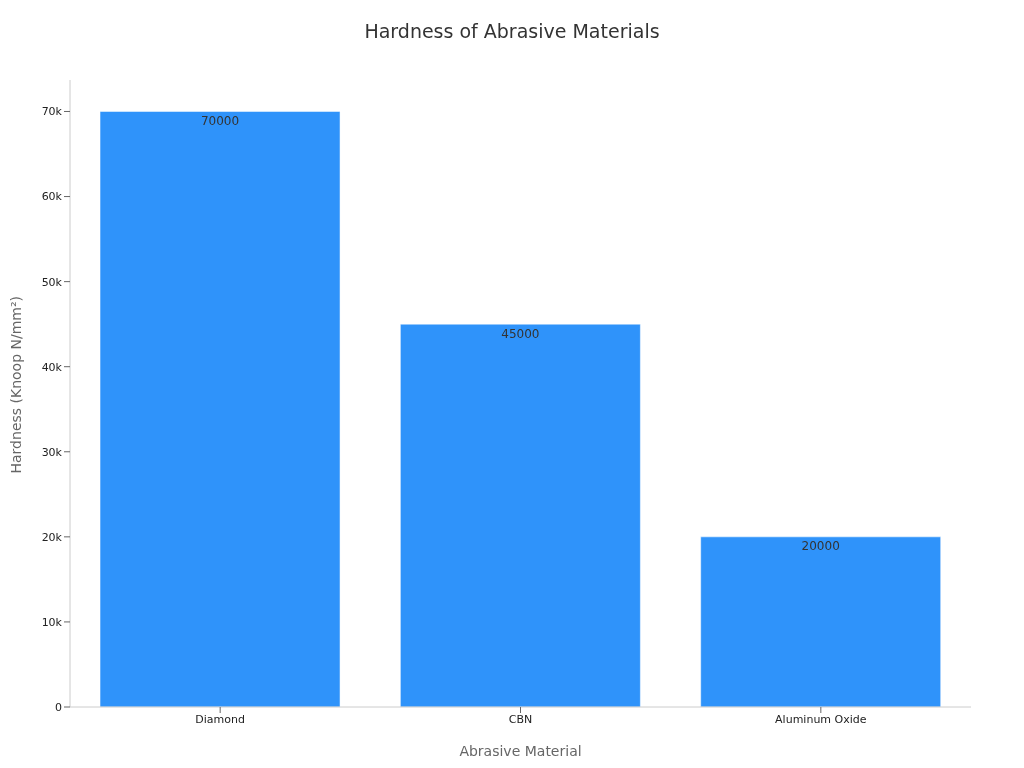 The image size is (1024, 768). What do you see at coordinates (220, 121) in the screenshot?
I see `data-label: 70000` at bounding box center [220, 121].